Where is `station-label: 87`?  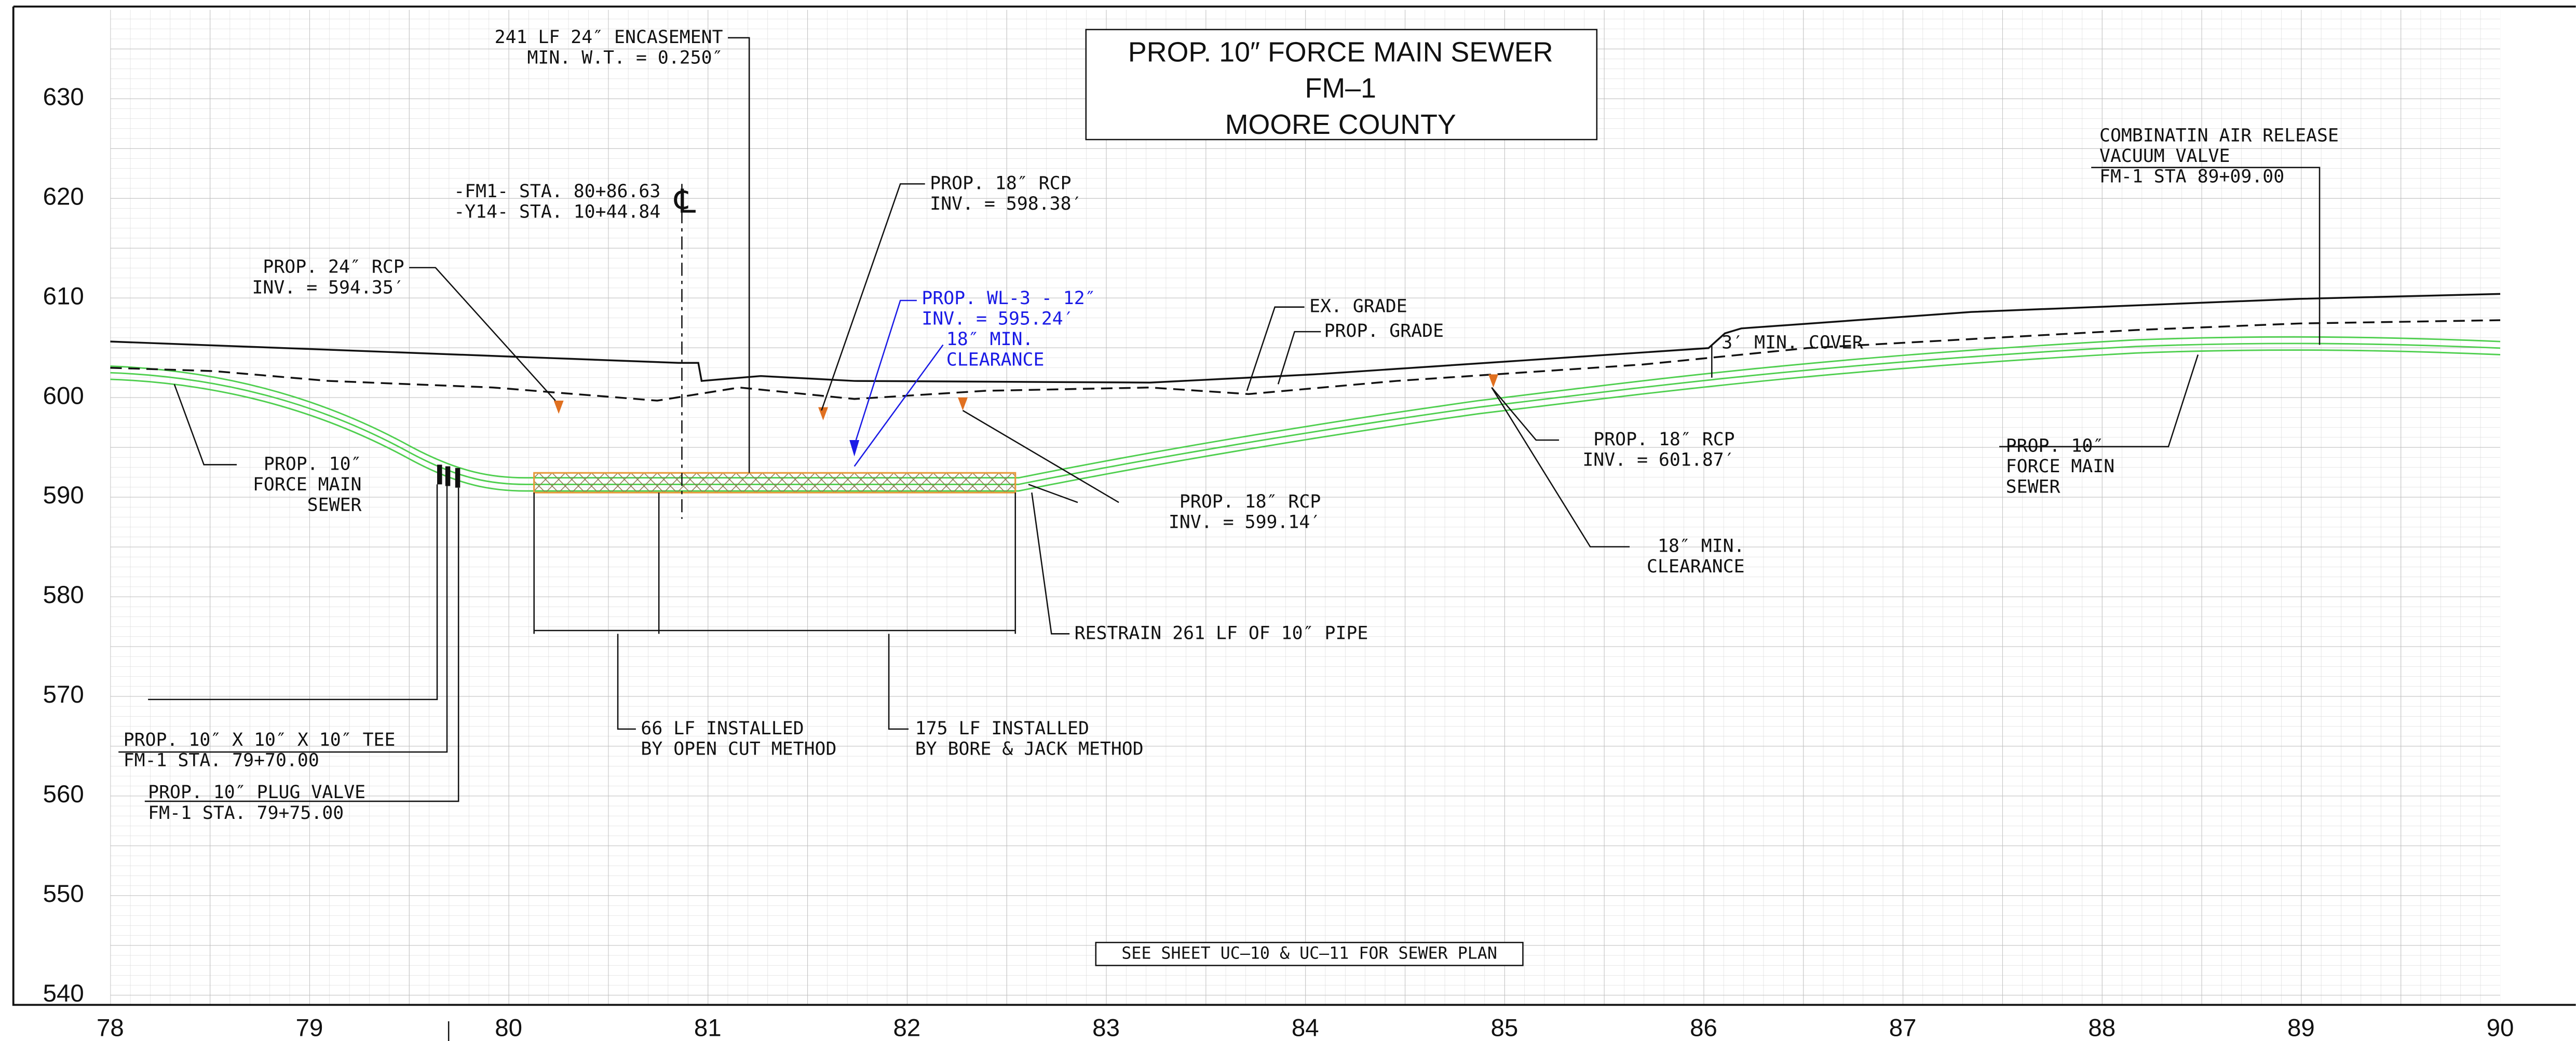 station-label: 87 is located at coordinates (1903, 1027).